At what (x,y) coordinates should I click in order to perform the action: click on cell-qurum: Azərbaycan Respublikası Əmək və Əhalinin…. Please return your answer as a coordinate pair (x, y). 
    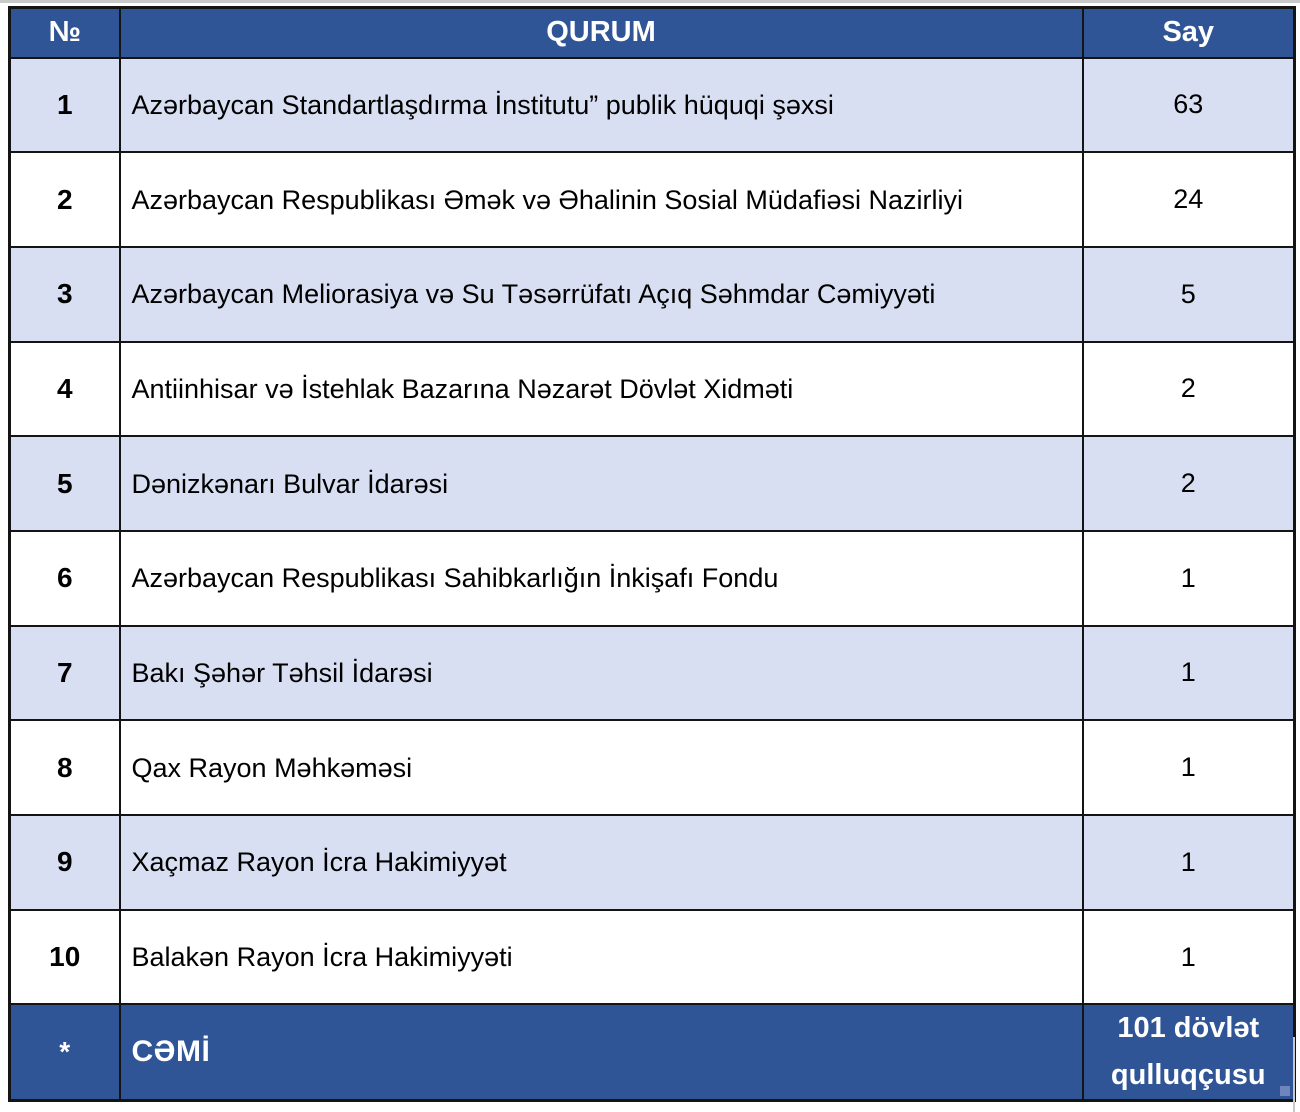
    Looking at the image, I should click on (601, 199).